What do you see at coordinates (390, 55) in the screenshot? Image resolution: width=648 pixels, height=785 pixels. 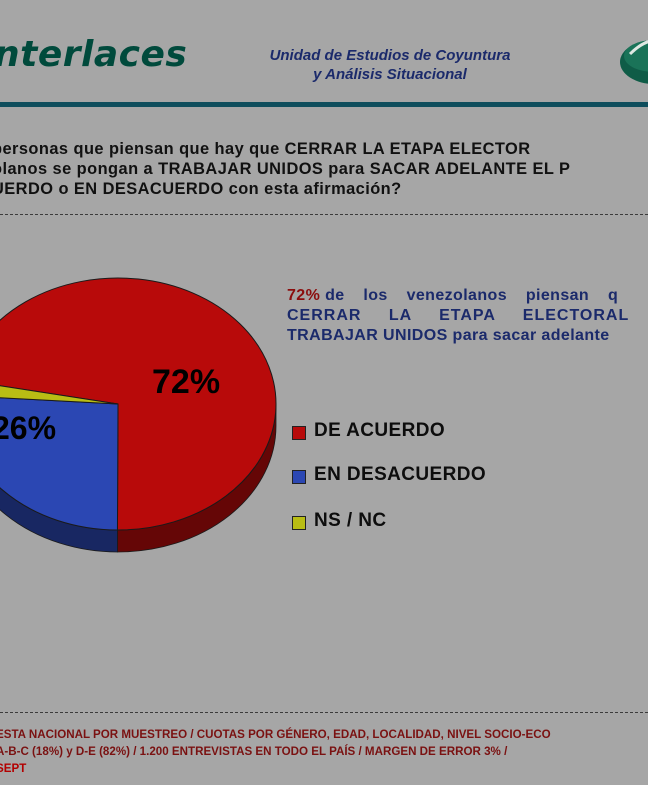 I see `unit-title-line-1: Unidad de Estudios de Coyuntura` at bounding box center [390, 55].